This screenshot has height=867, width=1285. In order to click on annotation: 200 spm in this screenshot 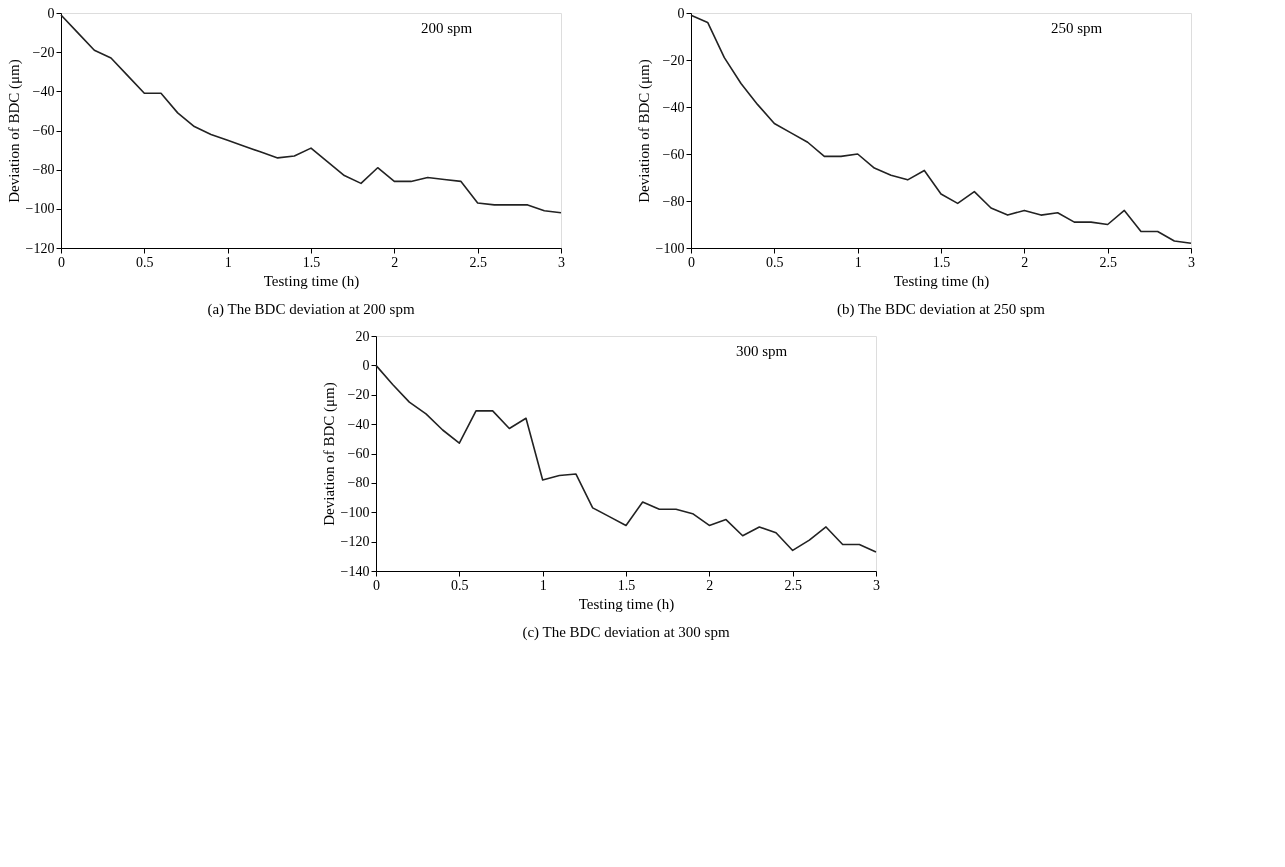, I will do `click(447, 28)`.